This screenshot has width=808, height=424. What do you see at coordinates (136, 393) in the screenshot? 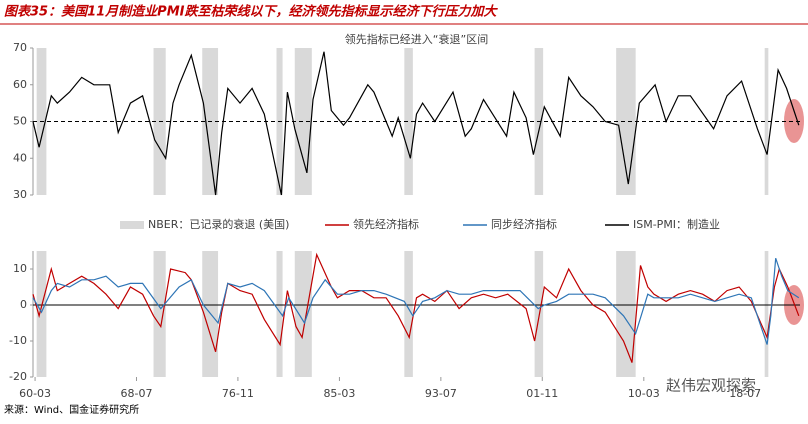
I see `x-tick-label: 68-07` at bounding box center [136, 393].